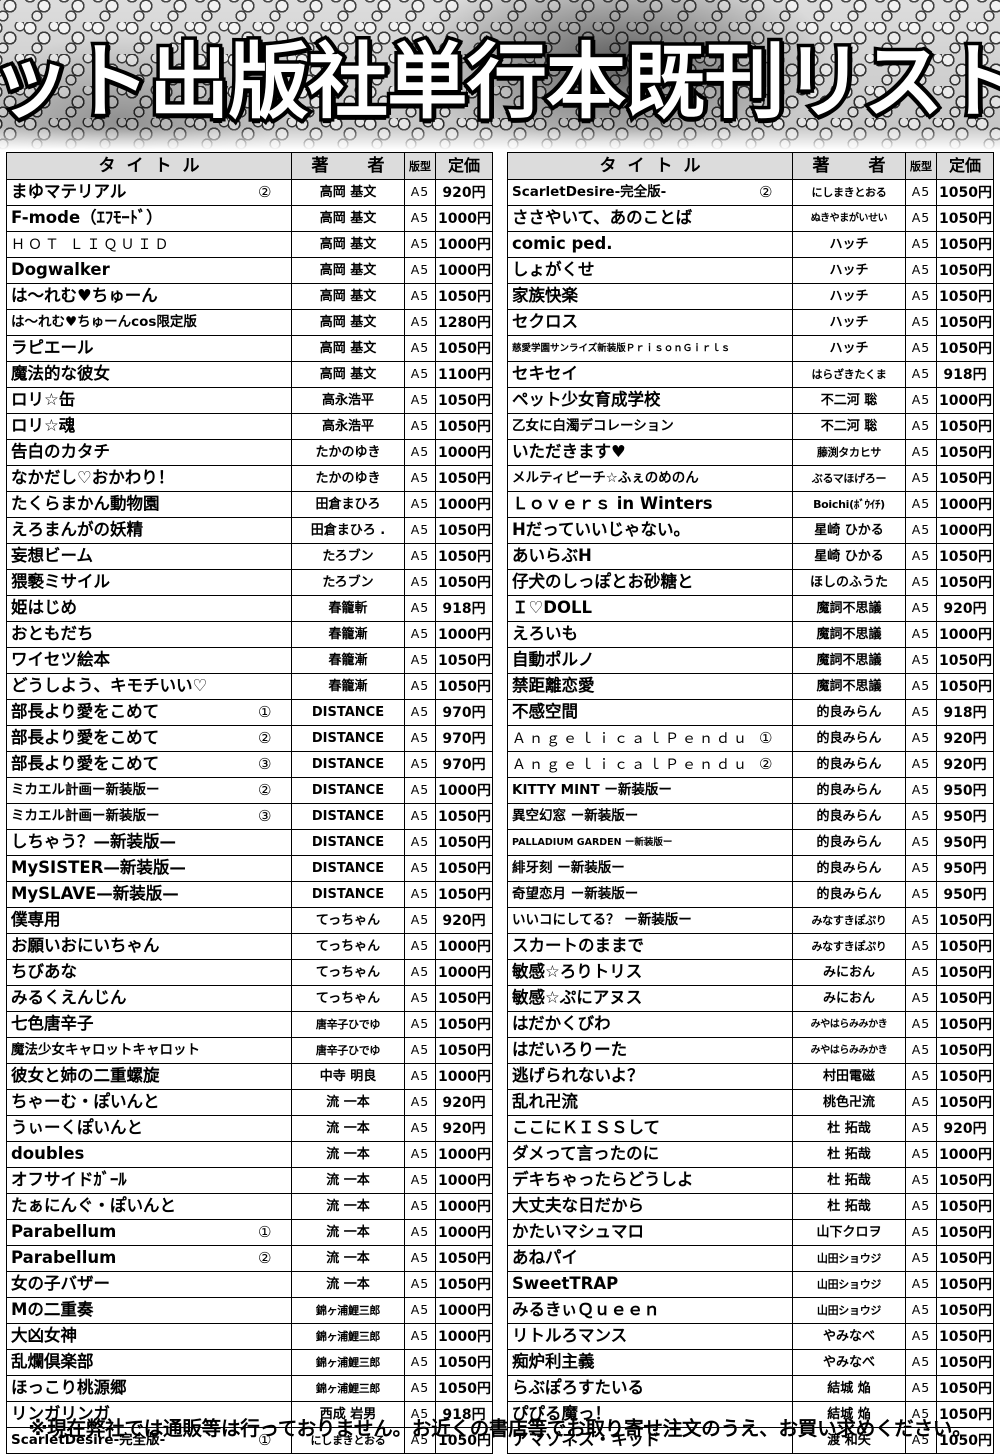  I want to click on column-header-size: 版型, so click(420, 166).